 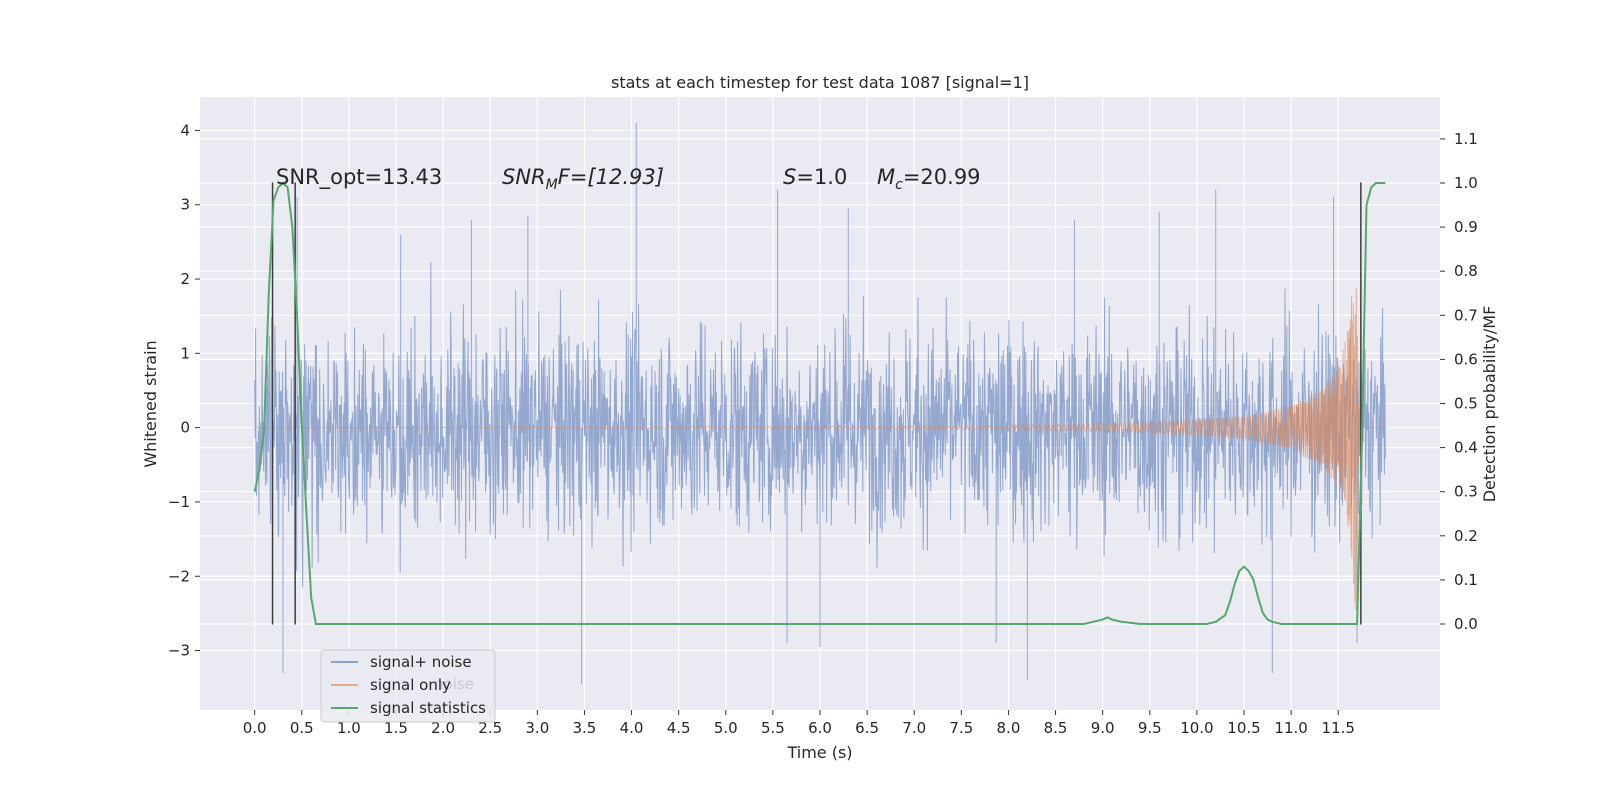 I want to click on y-axis-label-right: Detection probability/MF, so click(x=1489, y=404).